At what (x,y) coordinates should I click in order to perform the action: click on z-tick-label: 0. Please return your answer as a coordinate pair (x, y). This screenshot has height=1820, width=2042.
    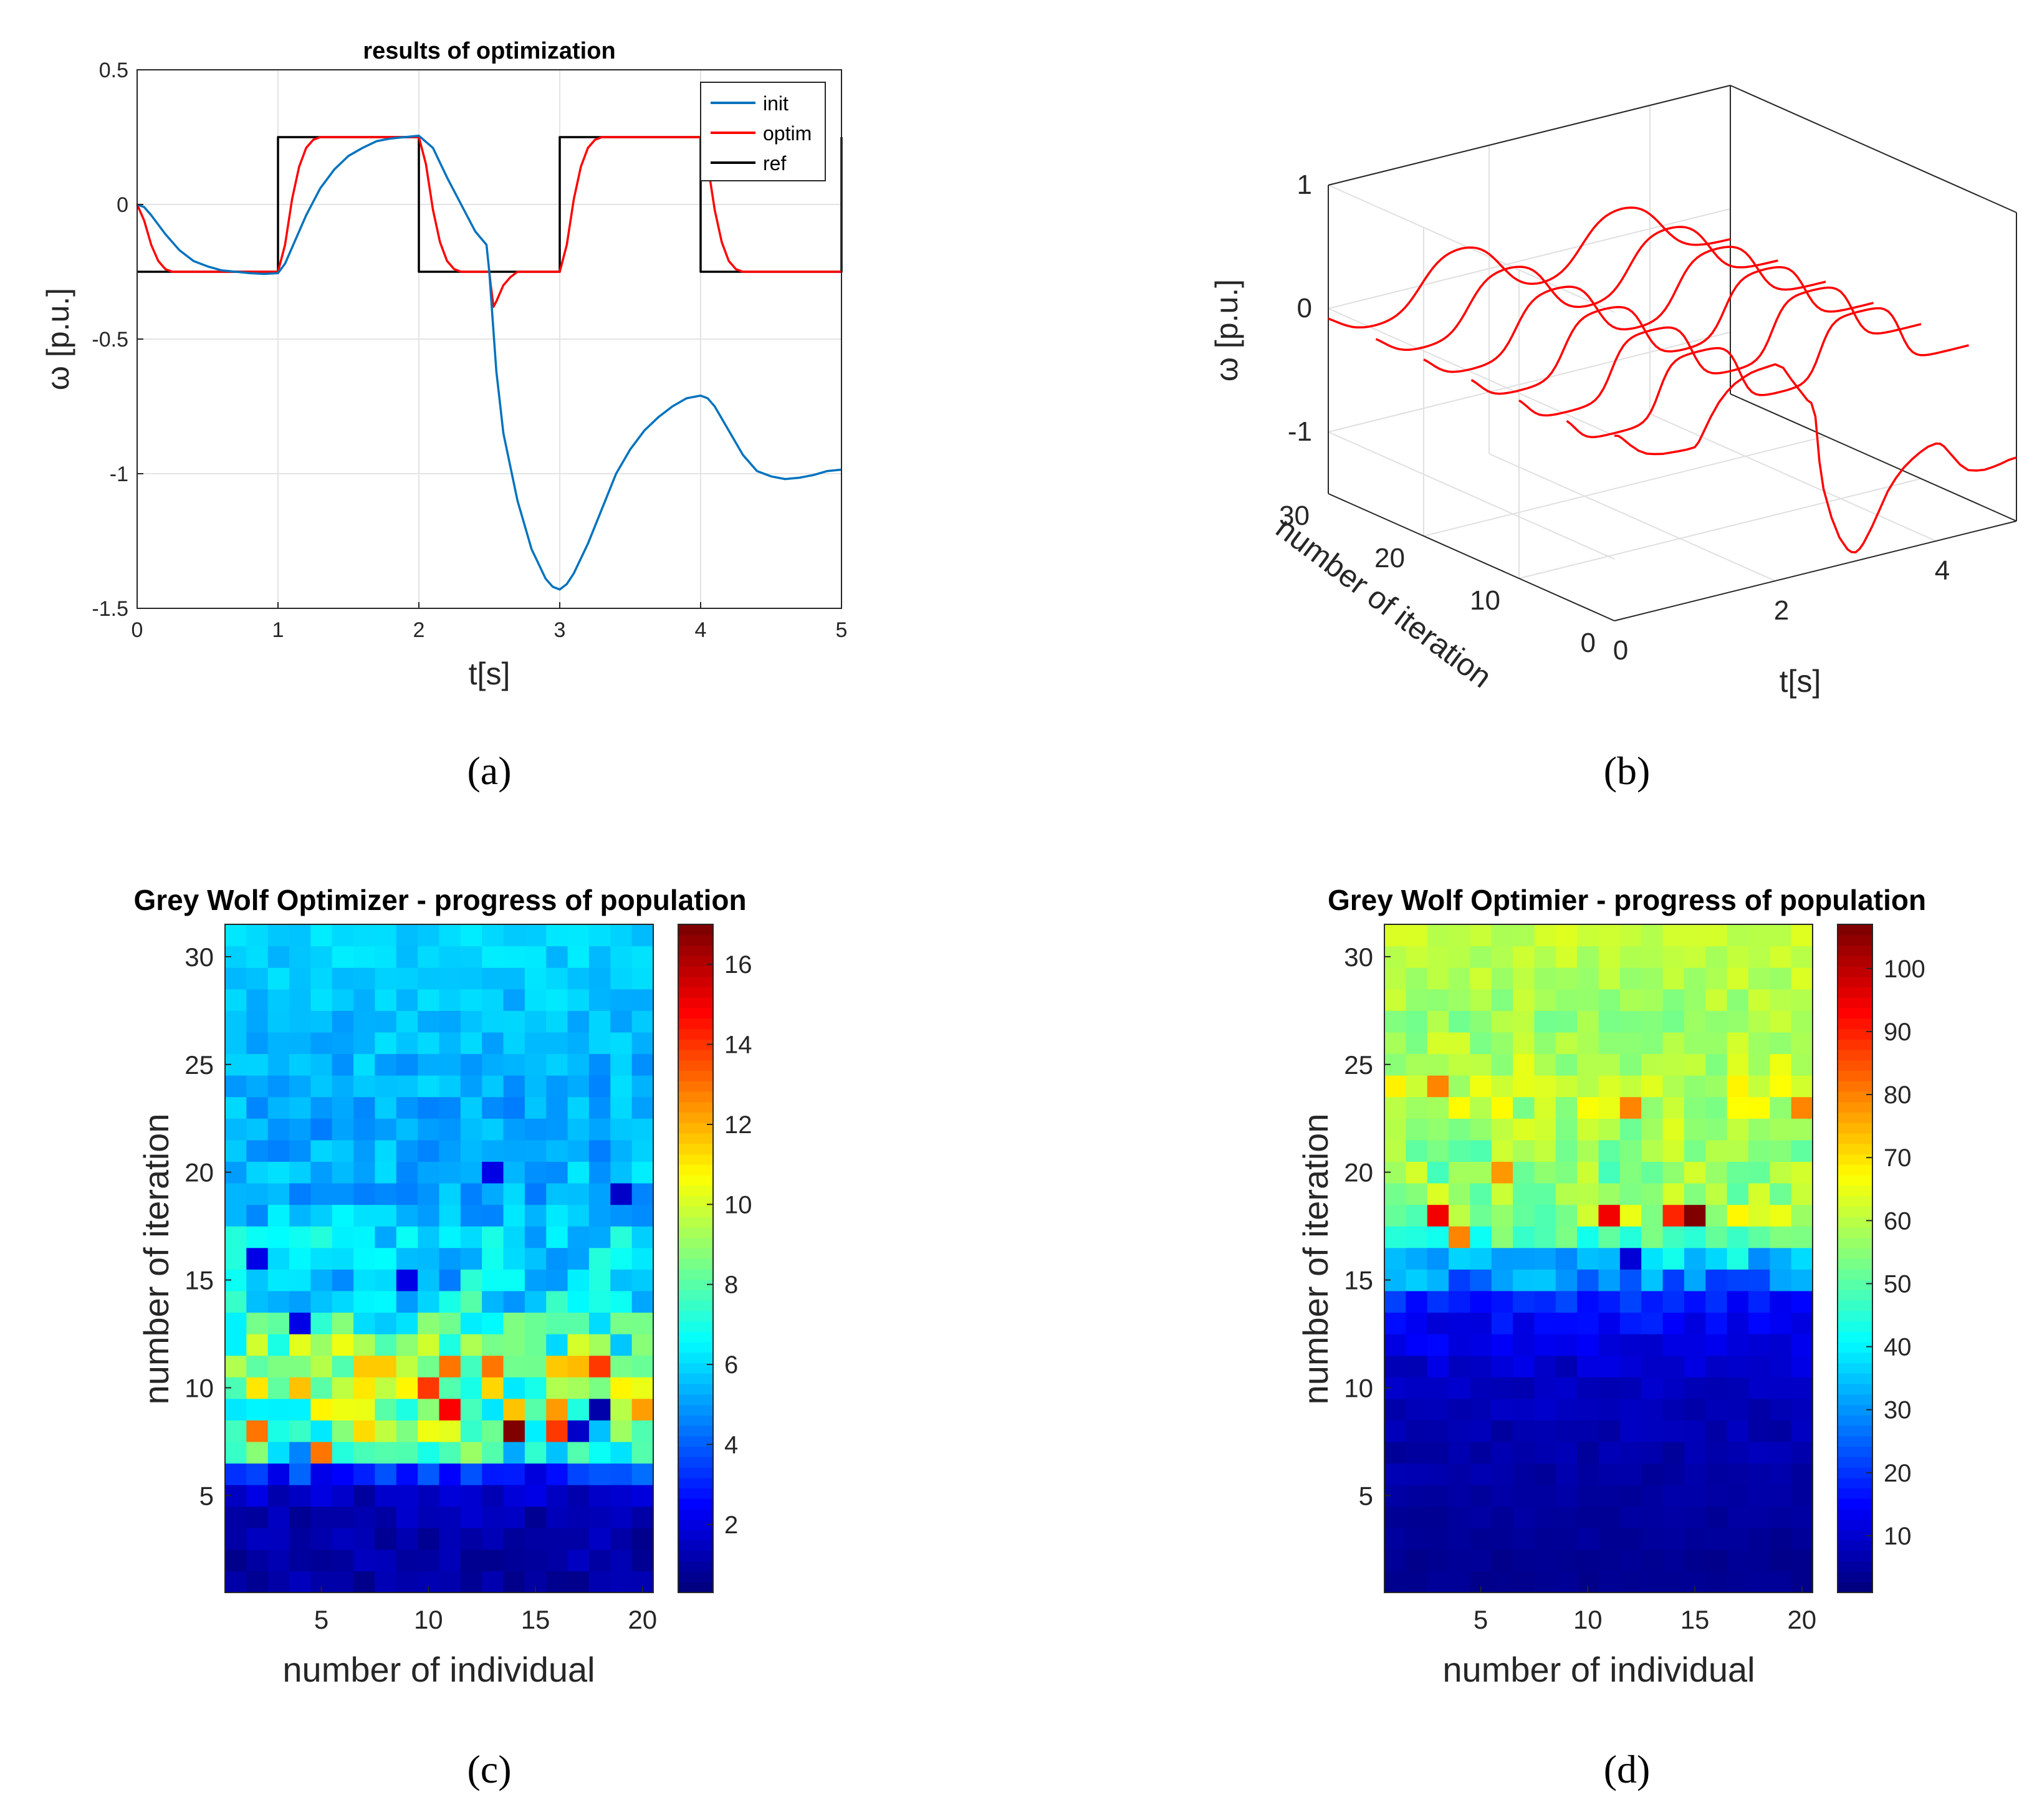
    Looking at the image, I should click on (1304, 308).